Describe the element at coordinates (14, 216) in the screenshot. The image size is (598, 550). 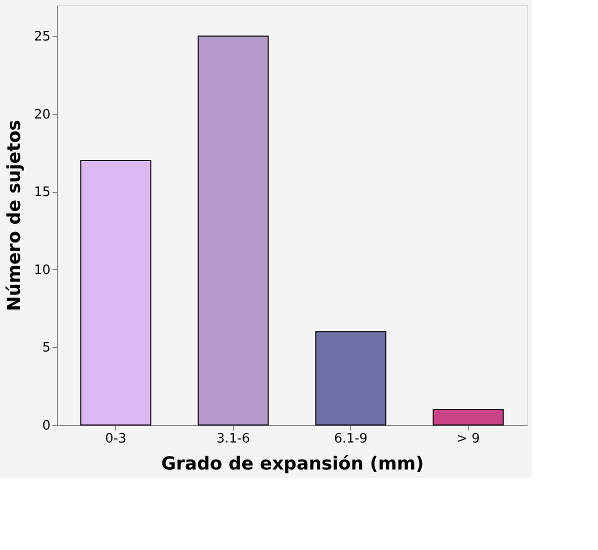
I see `y-axis-title: Número de sujetos` at that location.